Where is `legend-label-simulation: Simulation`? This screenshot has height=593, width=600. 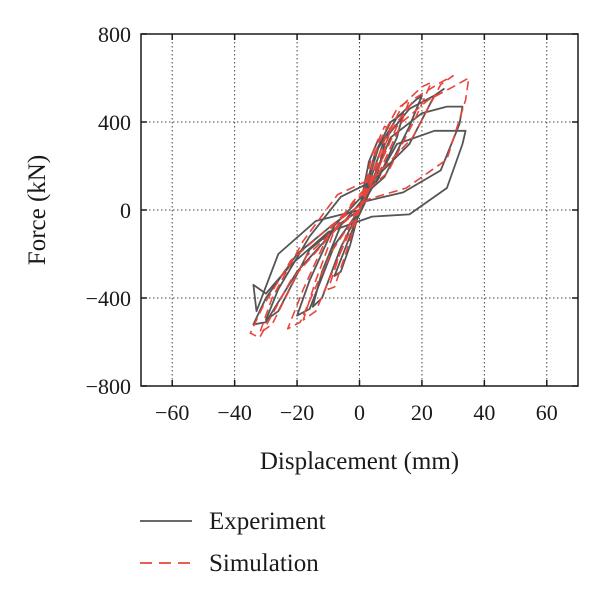
legend-label-simulation: Simulation is located at coordinates (264, 563).